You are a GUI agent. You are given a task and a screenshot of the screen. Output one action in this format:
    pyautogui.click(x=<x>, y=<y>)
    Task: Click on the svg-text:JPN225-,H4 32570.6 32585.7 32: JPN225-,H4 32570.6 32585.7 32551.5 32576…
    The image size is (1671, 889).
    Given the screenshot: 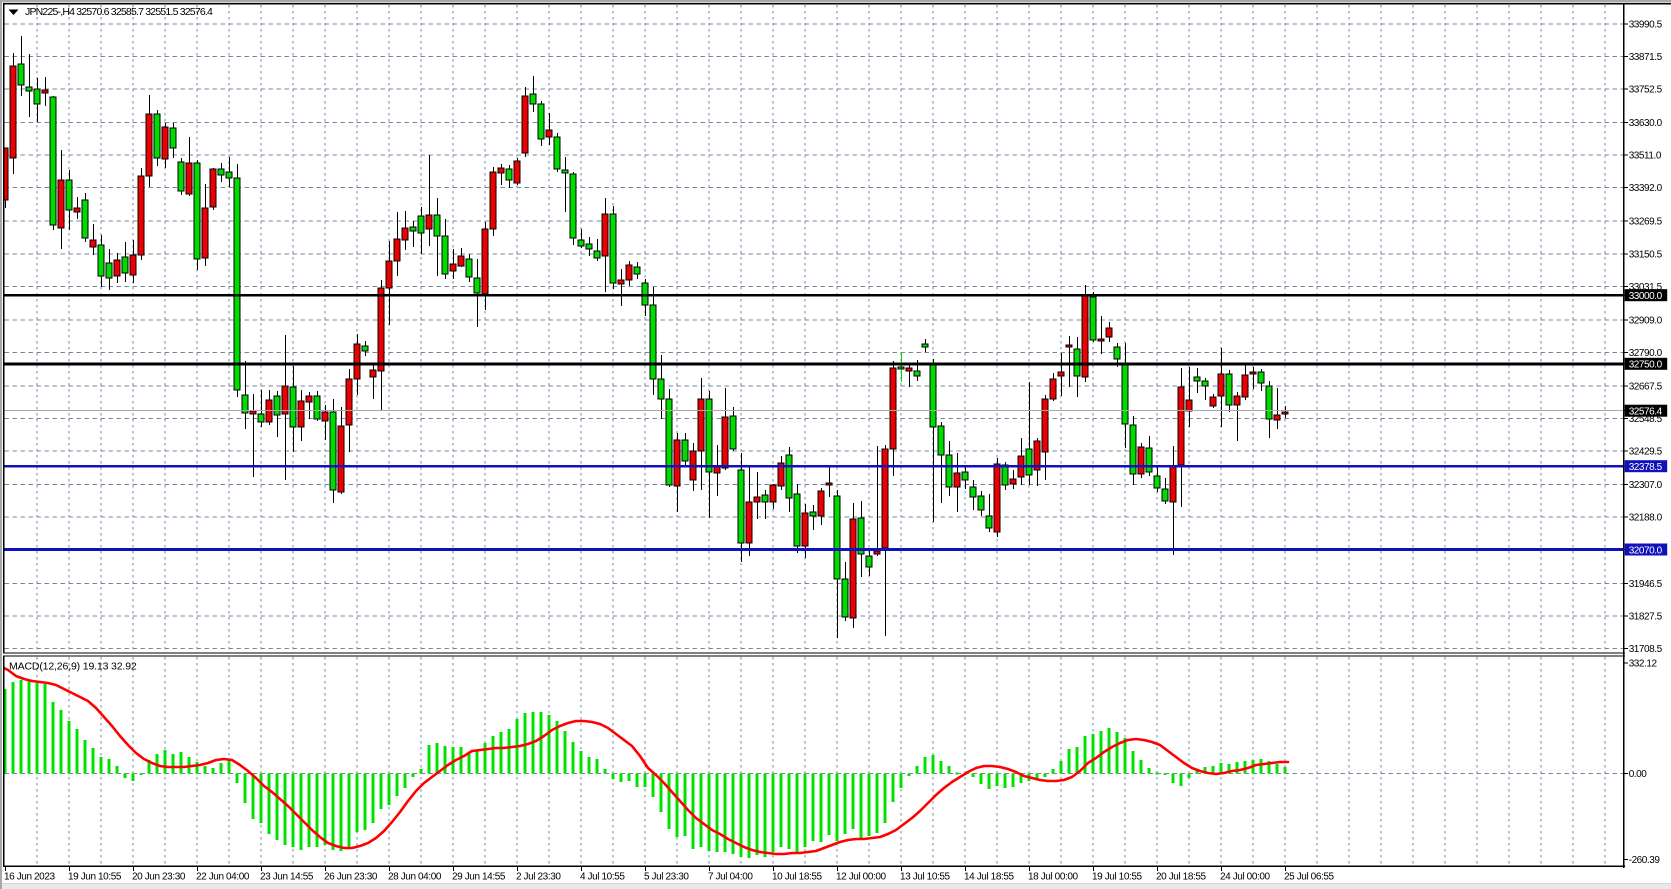 What is the action you would take?
    pyautogui.click(x=119, y=12)
    